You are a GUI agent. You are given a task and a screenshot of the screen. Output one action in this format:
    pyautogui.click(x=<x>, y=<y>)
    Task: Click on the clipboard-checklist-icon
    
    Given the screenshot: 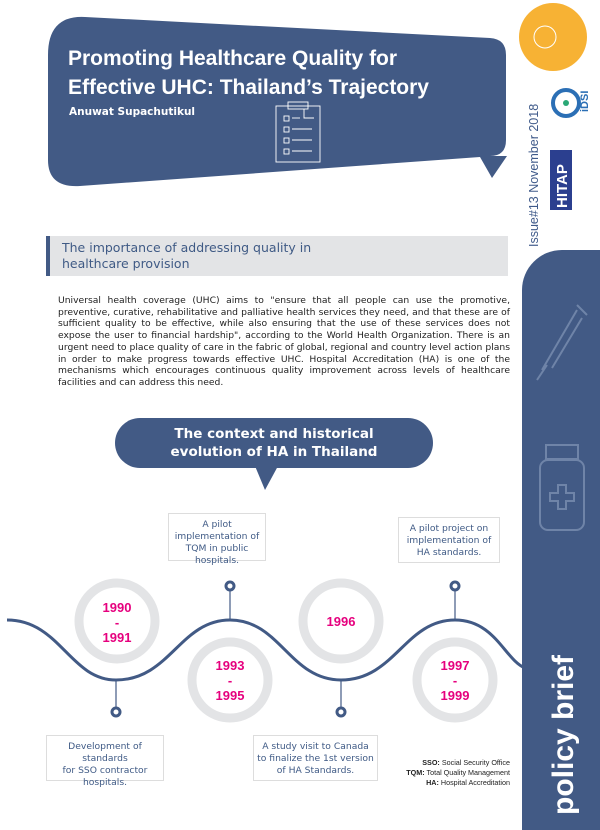 What is the action you would take?
    pyautogui.click(x=298, y=132)
    